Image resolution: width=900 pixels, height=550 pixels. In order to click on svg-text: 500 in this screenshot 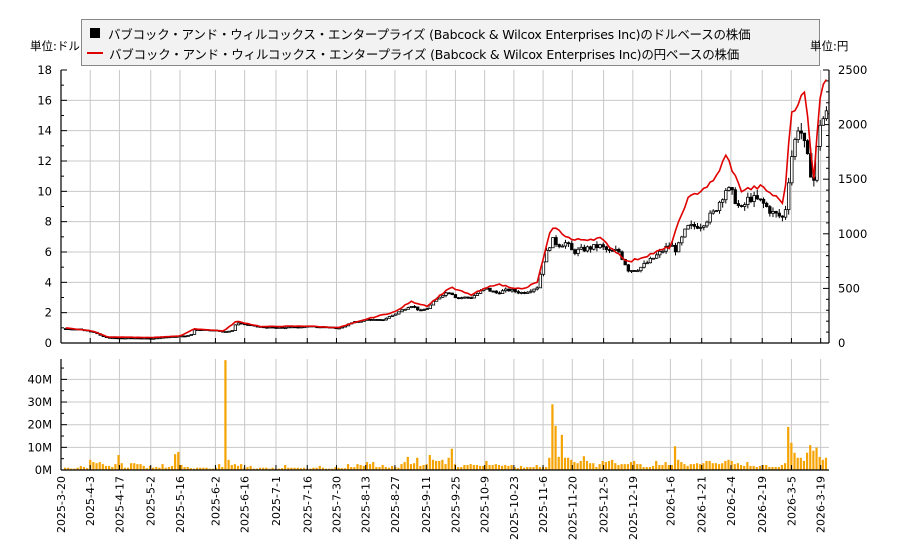, I will do `click(849, 288)`.